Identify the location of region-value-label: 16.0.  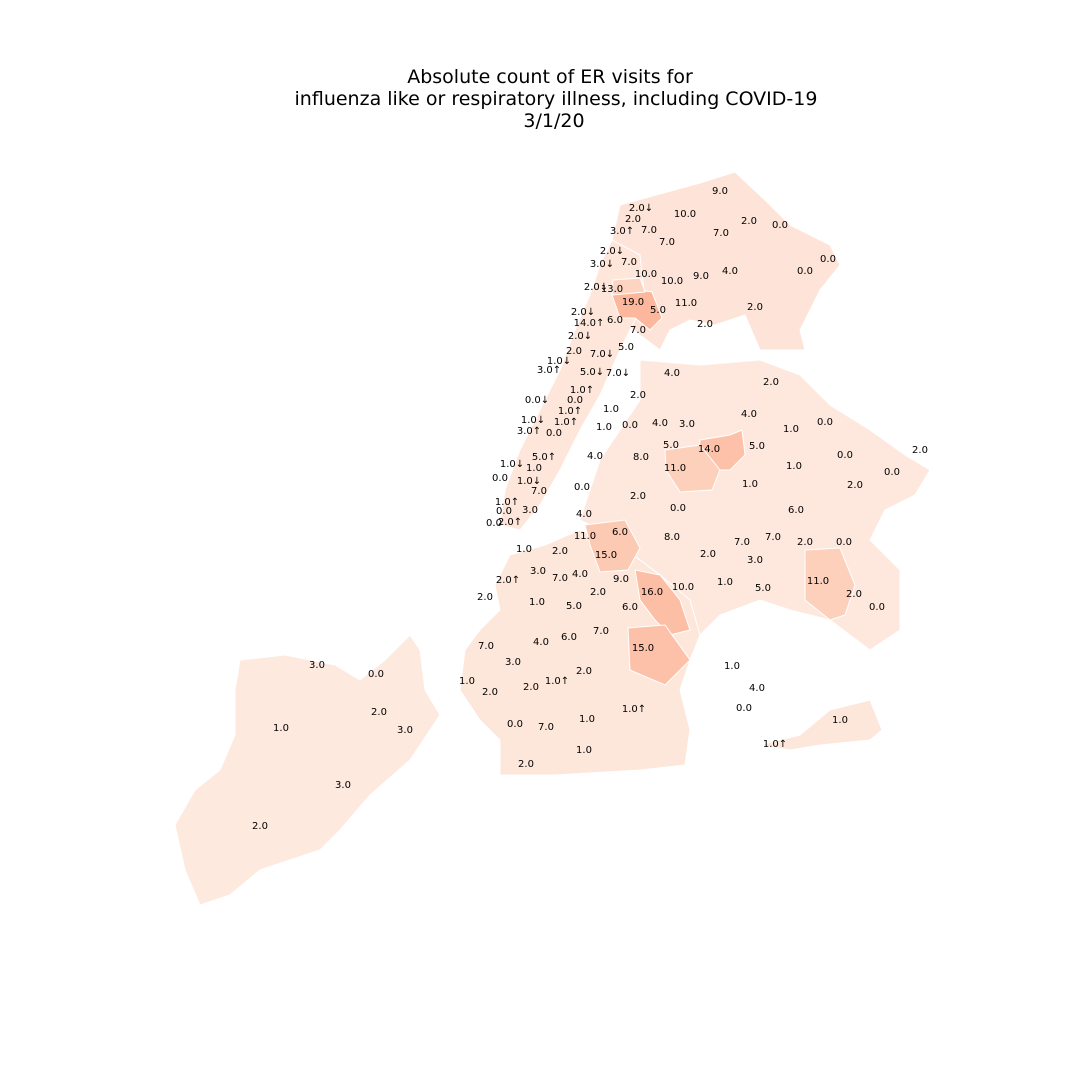
(652, 592).